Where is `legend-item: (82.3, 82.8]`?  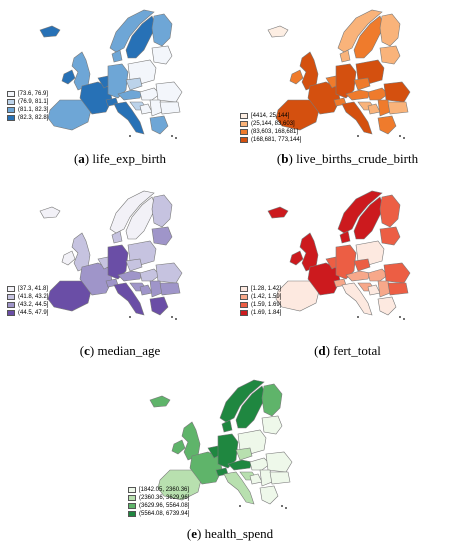 legend-item: (82.3, 82.8] is located at coordinates (27, 118).